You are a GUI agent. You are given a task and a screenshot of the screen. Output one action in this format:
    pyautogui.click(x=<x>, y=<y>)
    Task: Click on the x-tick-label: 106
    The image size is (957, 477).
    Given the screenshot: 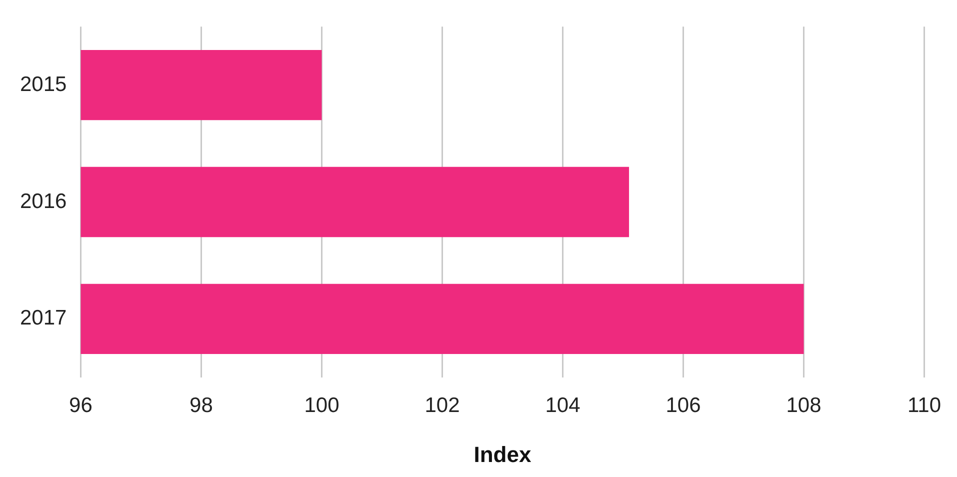 What is the action you would take?
    pyautogui.click(x=683, y=405)
    